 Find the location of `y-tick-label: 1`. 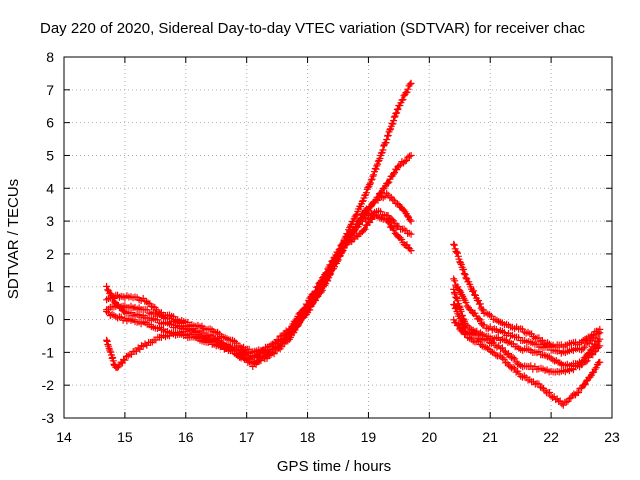

y-tick-label: 1 is located at coordinates (50, 287).